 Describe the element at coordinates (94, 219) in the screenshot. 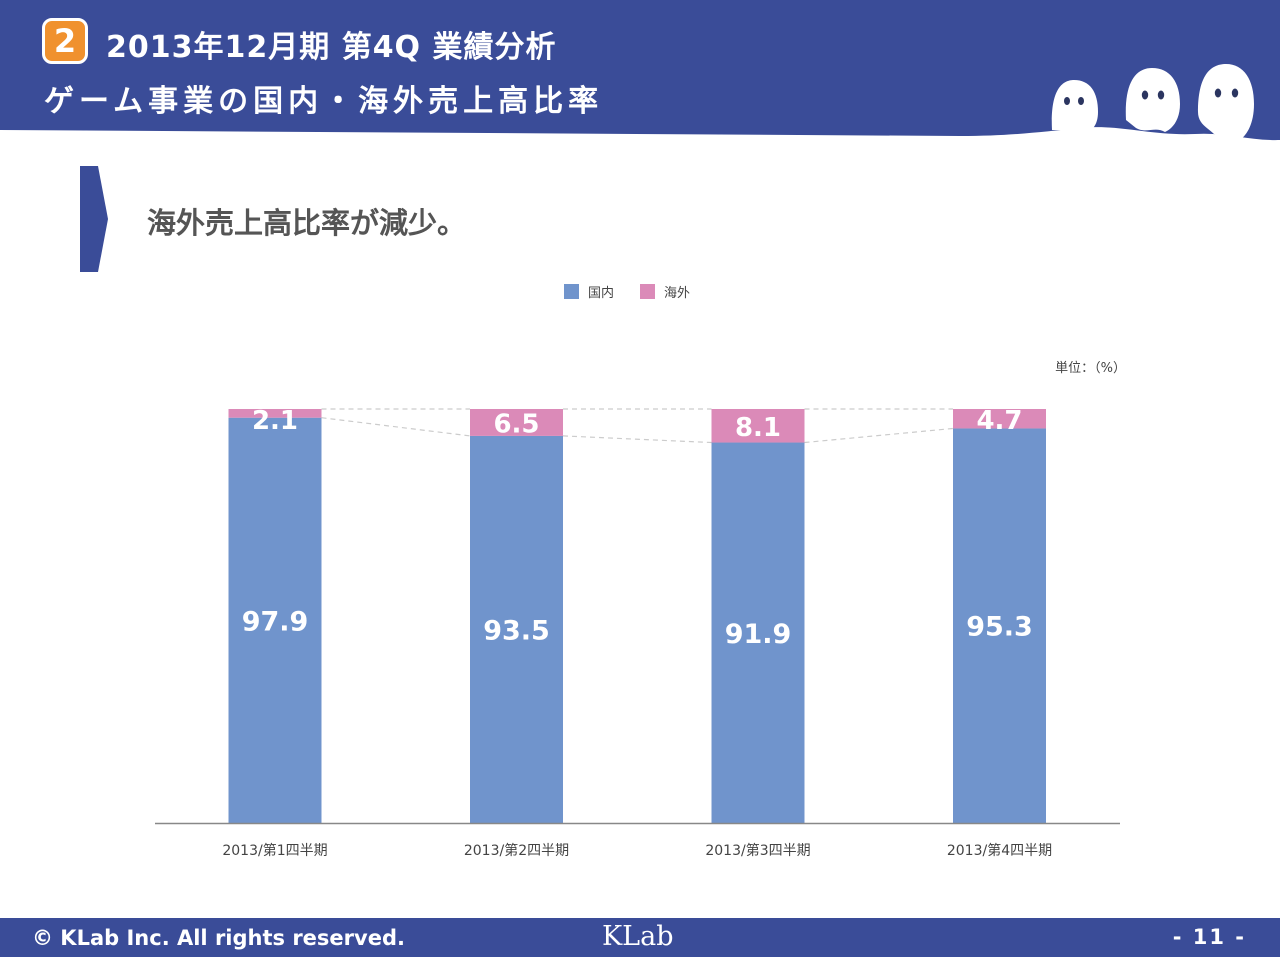

I see `headline-marker-icon` at that location.